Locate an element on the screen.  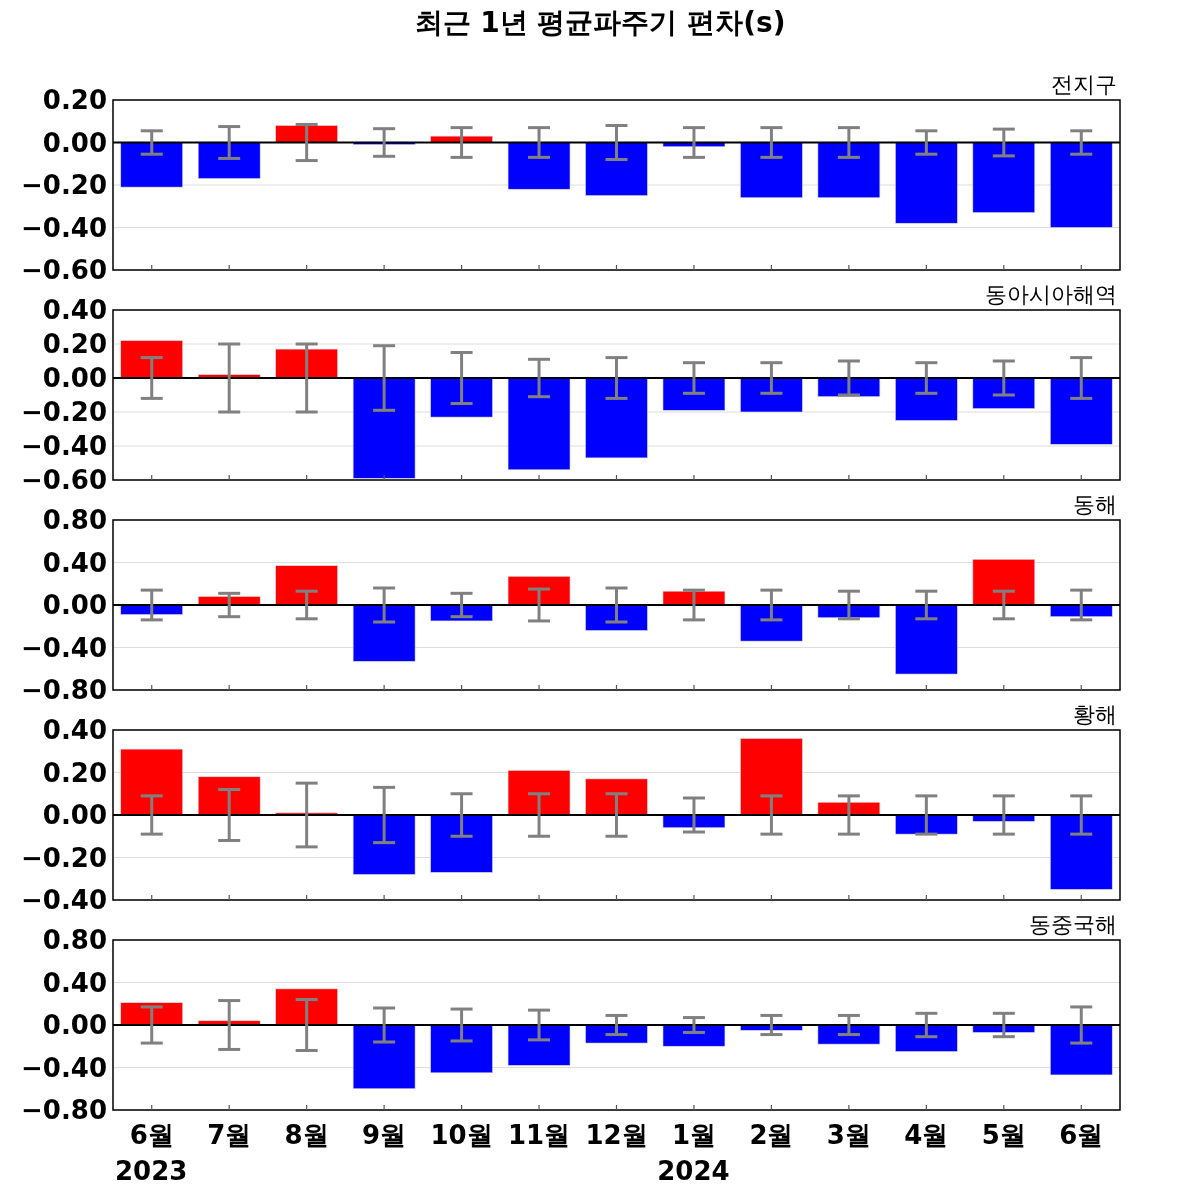
x-tick-label: 1월 2024 is located at coordinates (693, 1153).